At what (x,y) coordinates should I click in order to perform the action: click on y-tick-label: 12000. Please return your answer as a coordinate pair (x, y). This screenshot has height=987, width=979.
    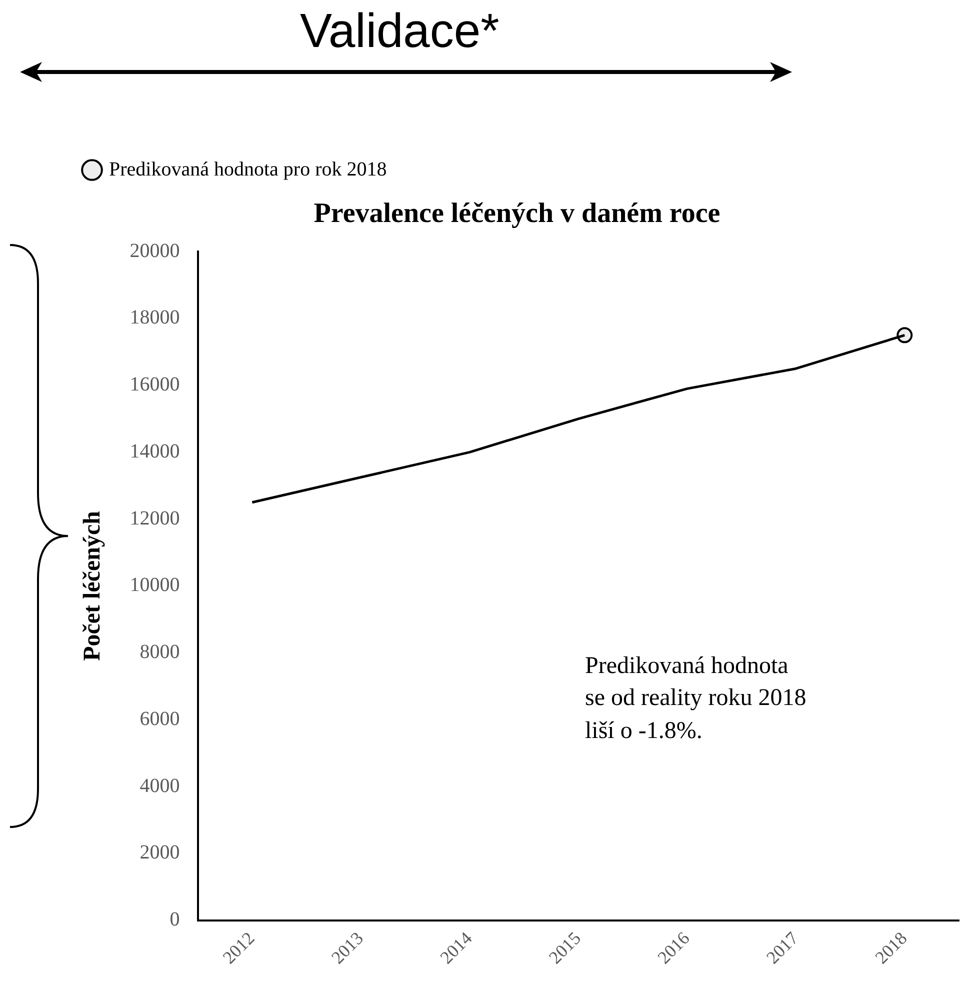
    Looking at the image, I should click on (155, 518).